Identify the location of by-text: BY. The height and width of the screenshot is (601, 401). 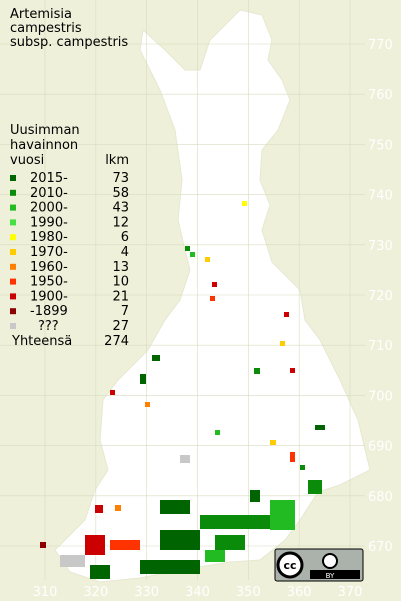
(330, 576).